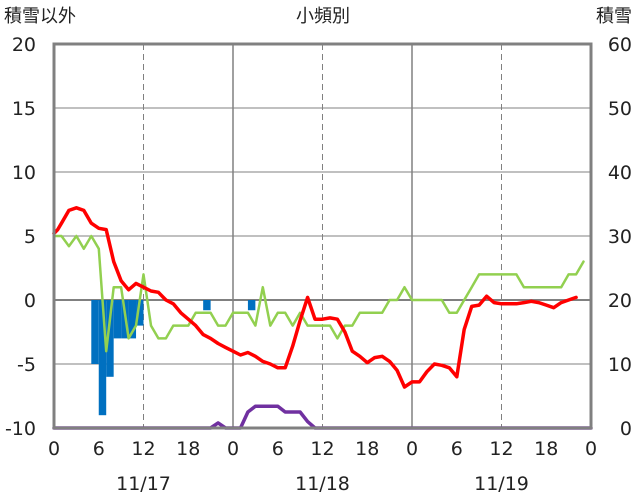 The height and width of the screenshot is (501, 636). Describe the element at coordinates (501, 484) in the screenshot. I see `date-label: 11/19` at that location.